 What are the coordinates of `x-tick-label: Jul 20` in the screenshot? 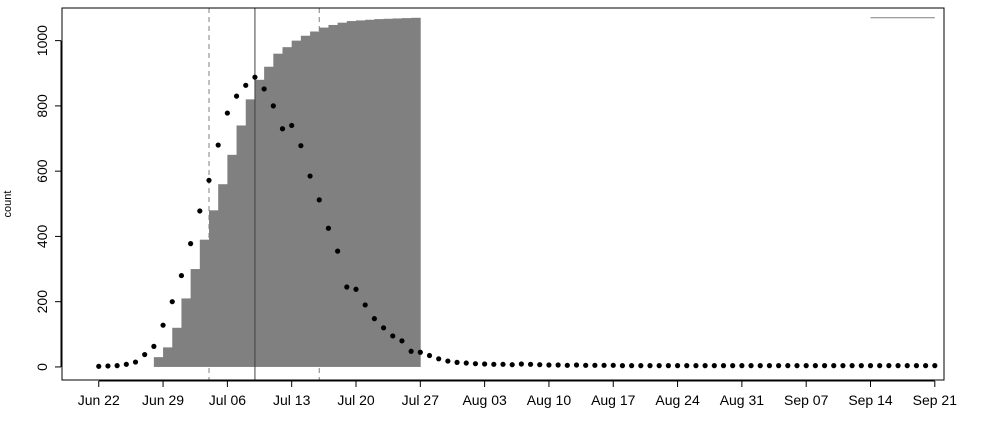 It's located at (356, 400).